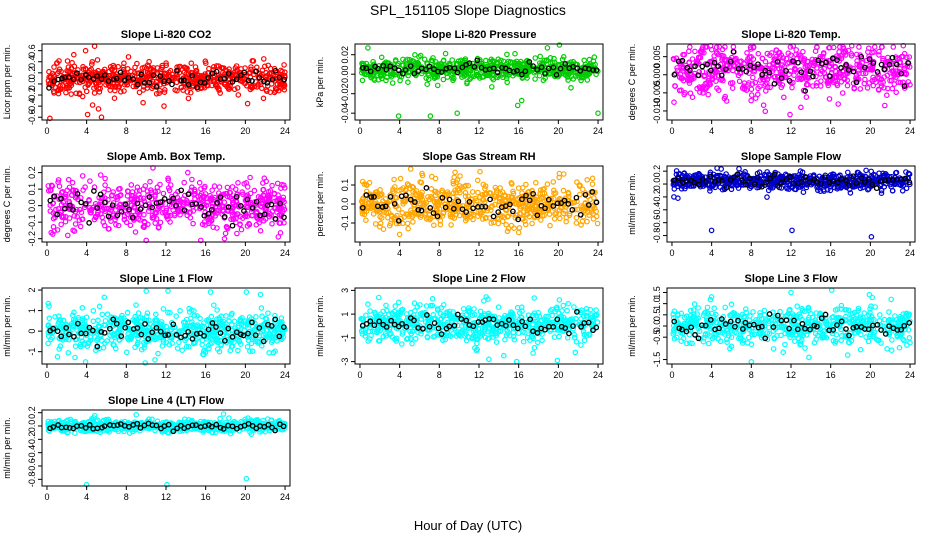 The width and height of the screenshot is (936, 540). Describe the element at coordinates (519, 253) in the screenshot. I see `x-tick-label: 16` at that location.